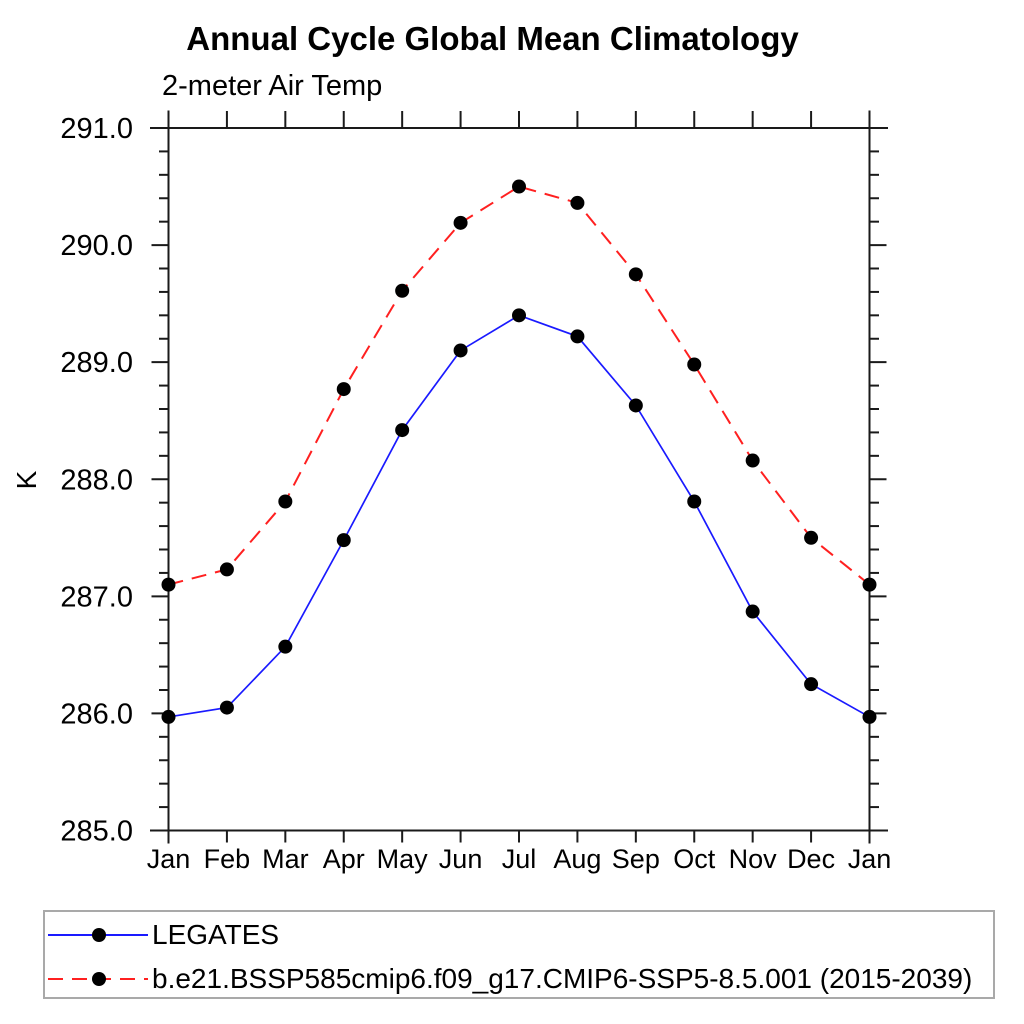  I want to click on x-tick-label: Mar, so click(285, 859).